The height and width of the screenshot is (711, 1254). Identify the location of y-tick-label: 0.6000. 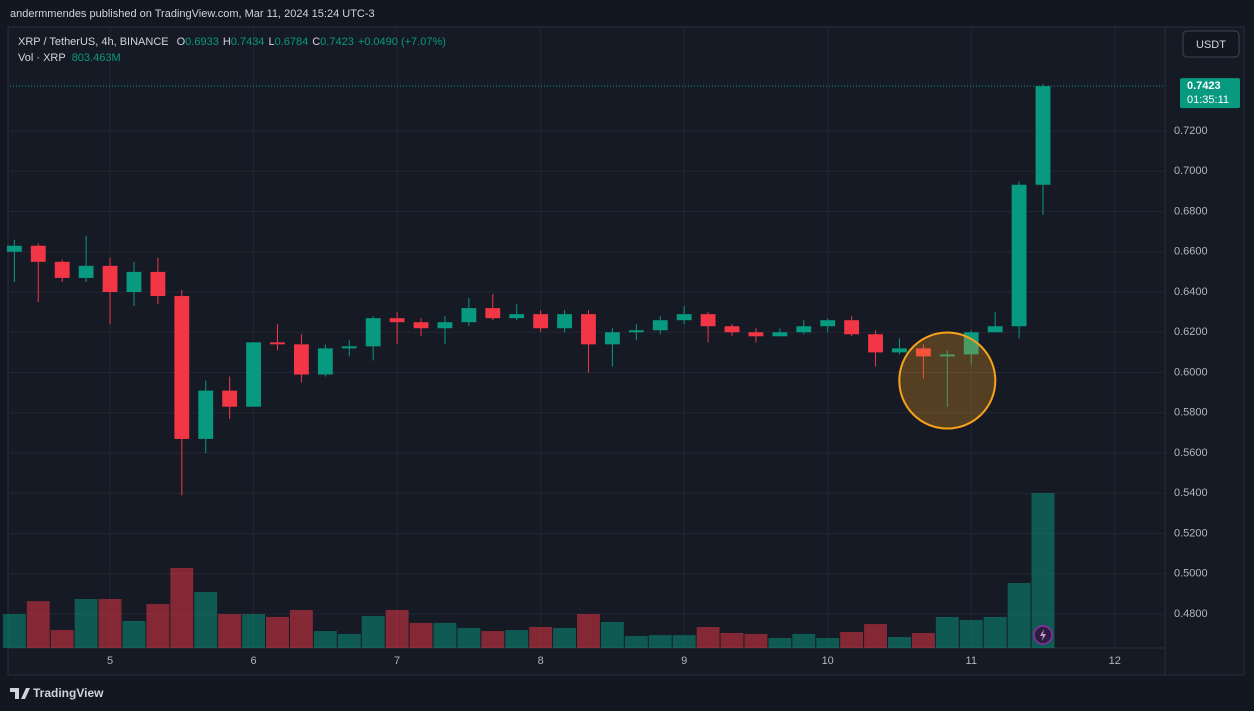
(1191, 372).